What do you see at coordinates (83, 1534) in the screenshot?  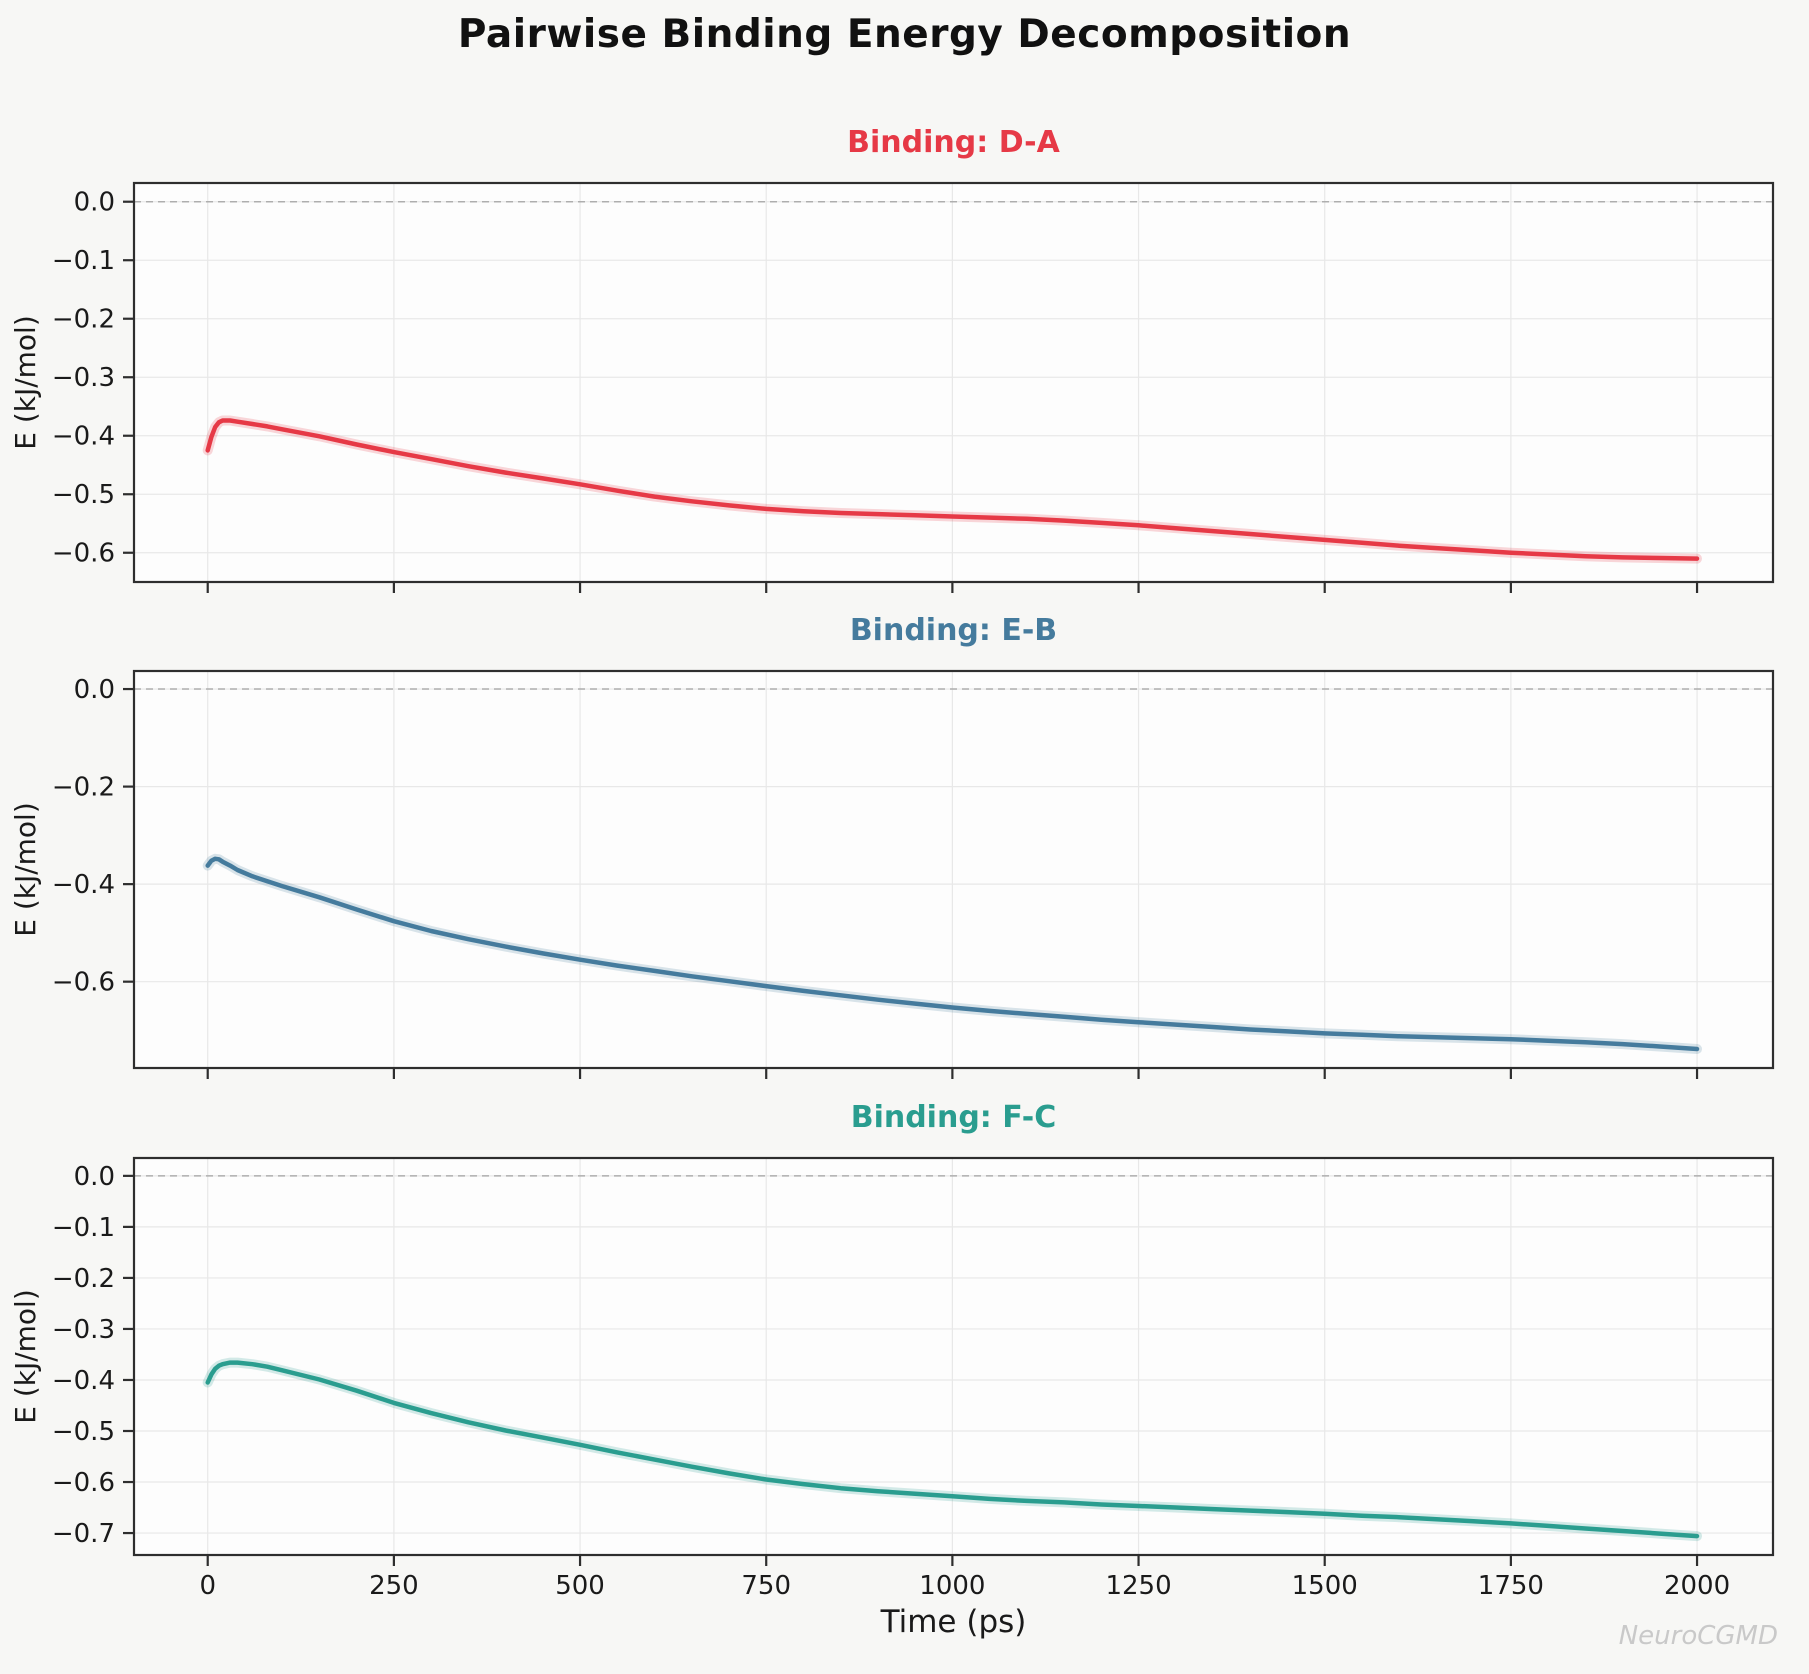 I see `y-tick-label: −0.7` at bounding box center [83, 1534].